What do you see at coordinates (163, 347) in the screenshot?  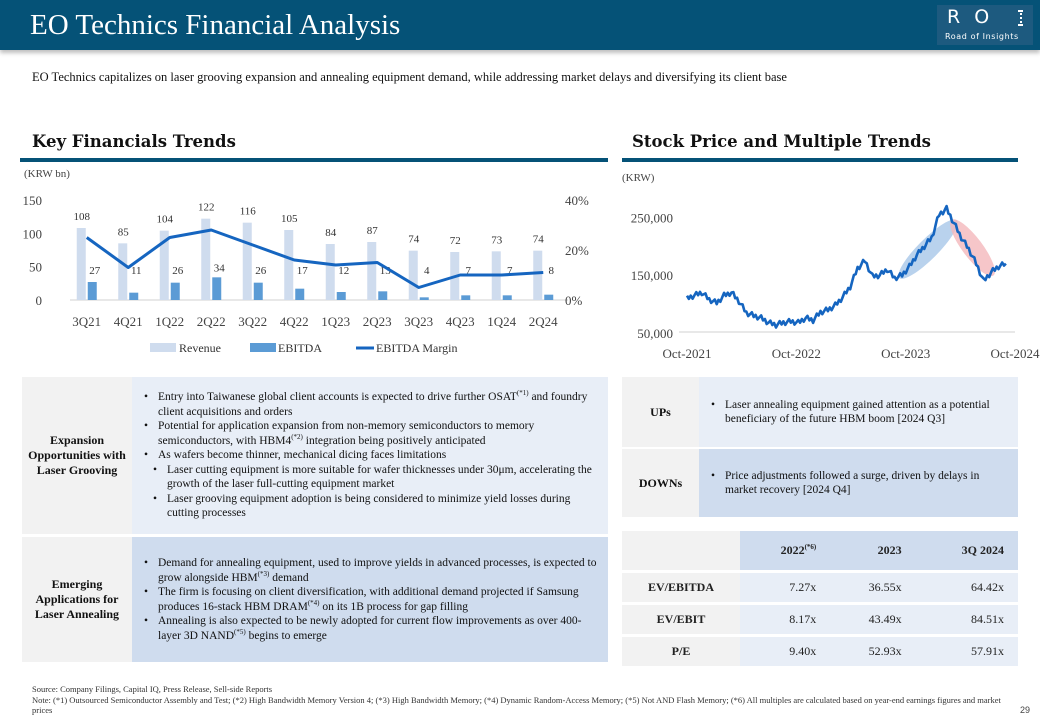 I see `legend-revenue-swatch` at bounding box center [163, 347].